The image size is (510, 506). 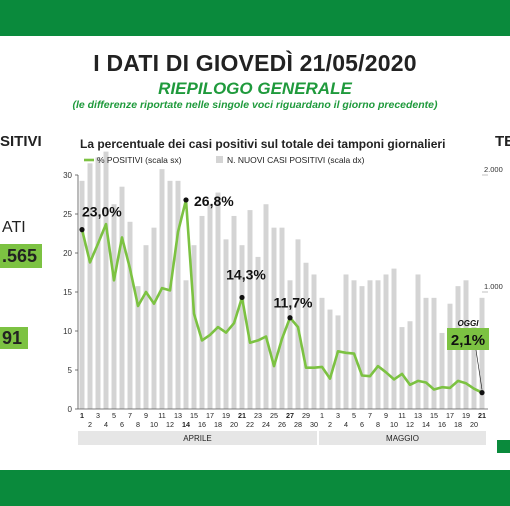 I want to click on y-left-tick-label: 15, so click(x=67, y=292).